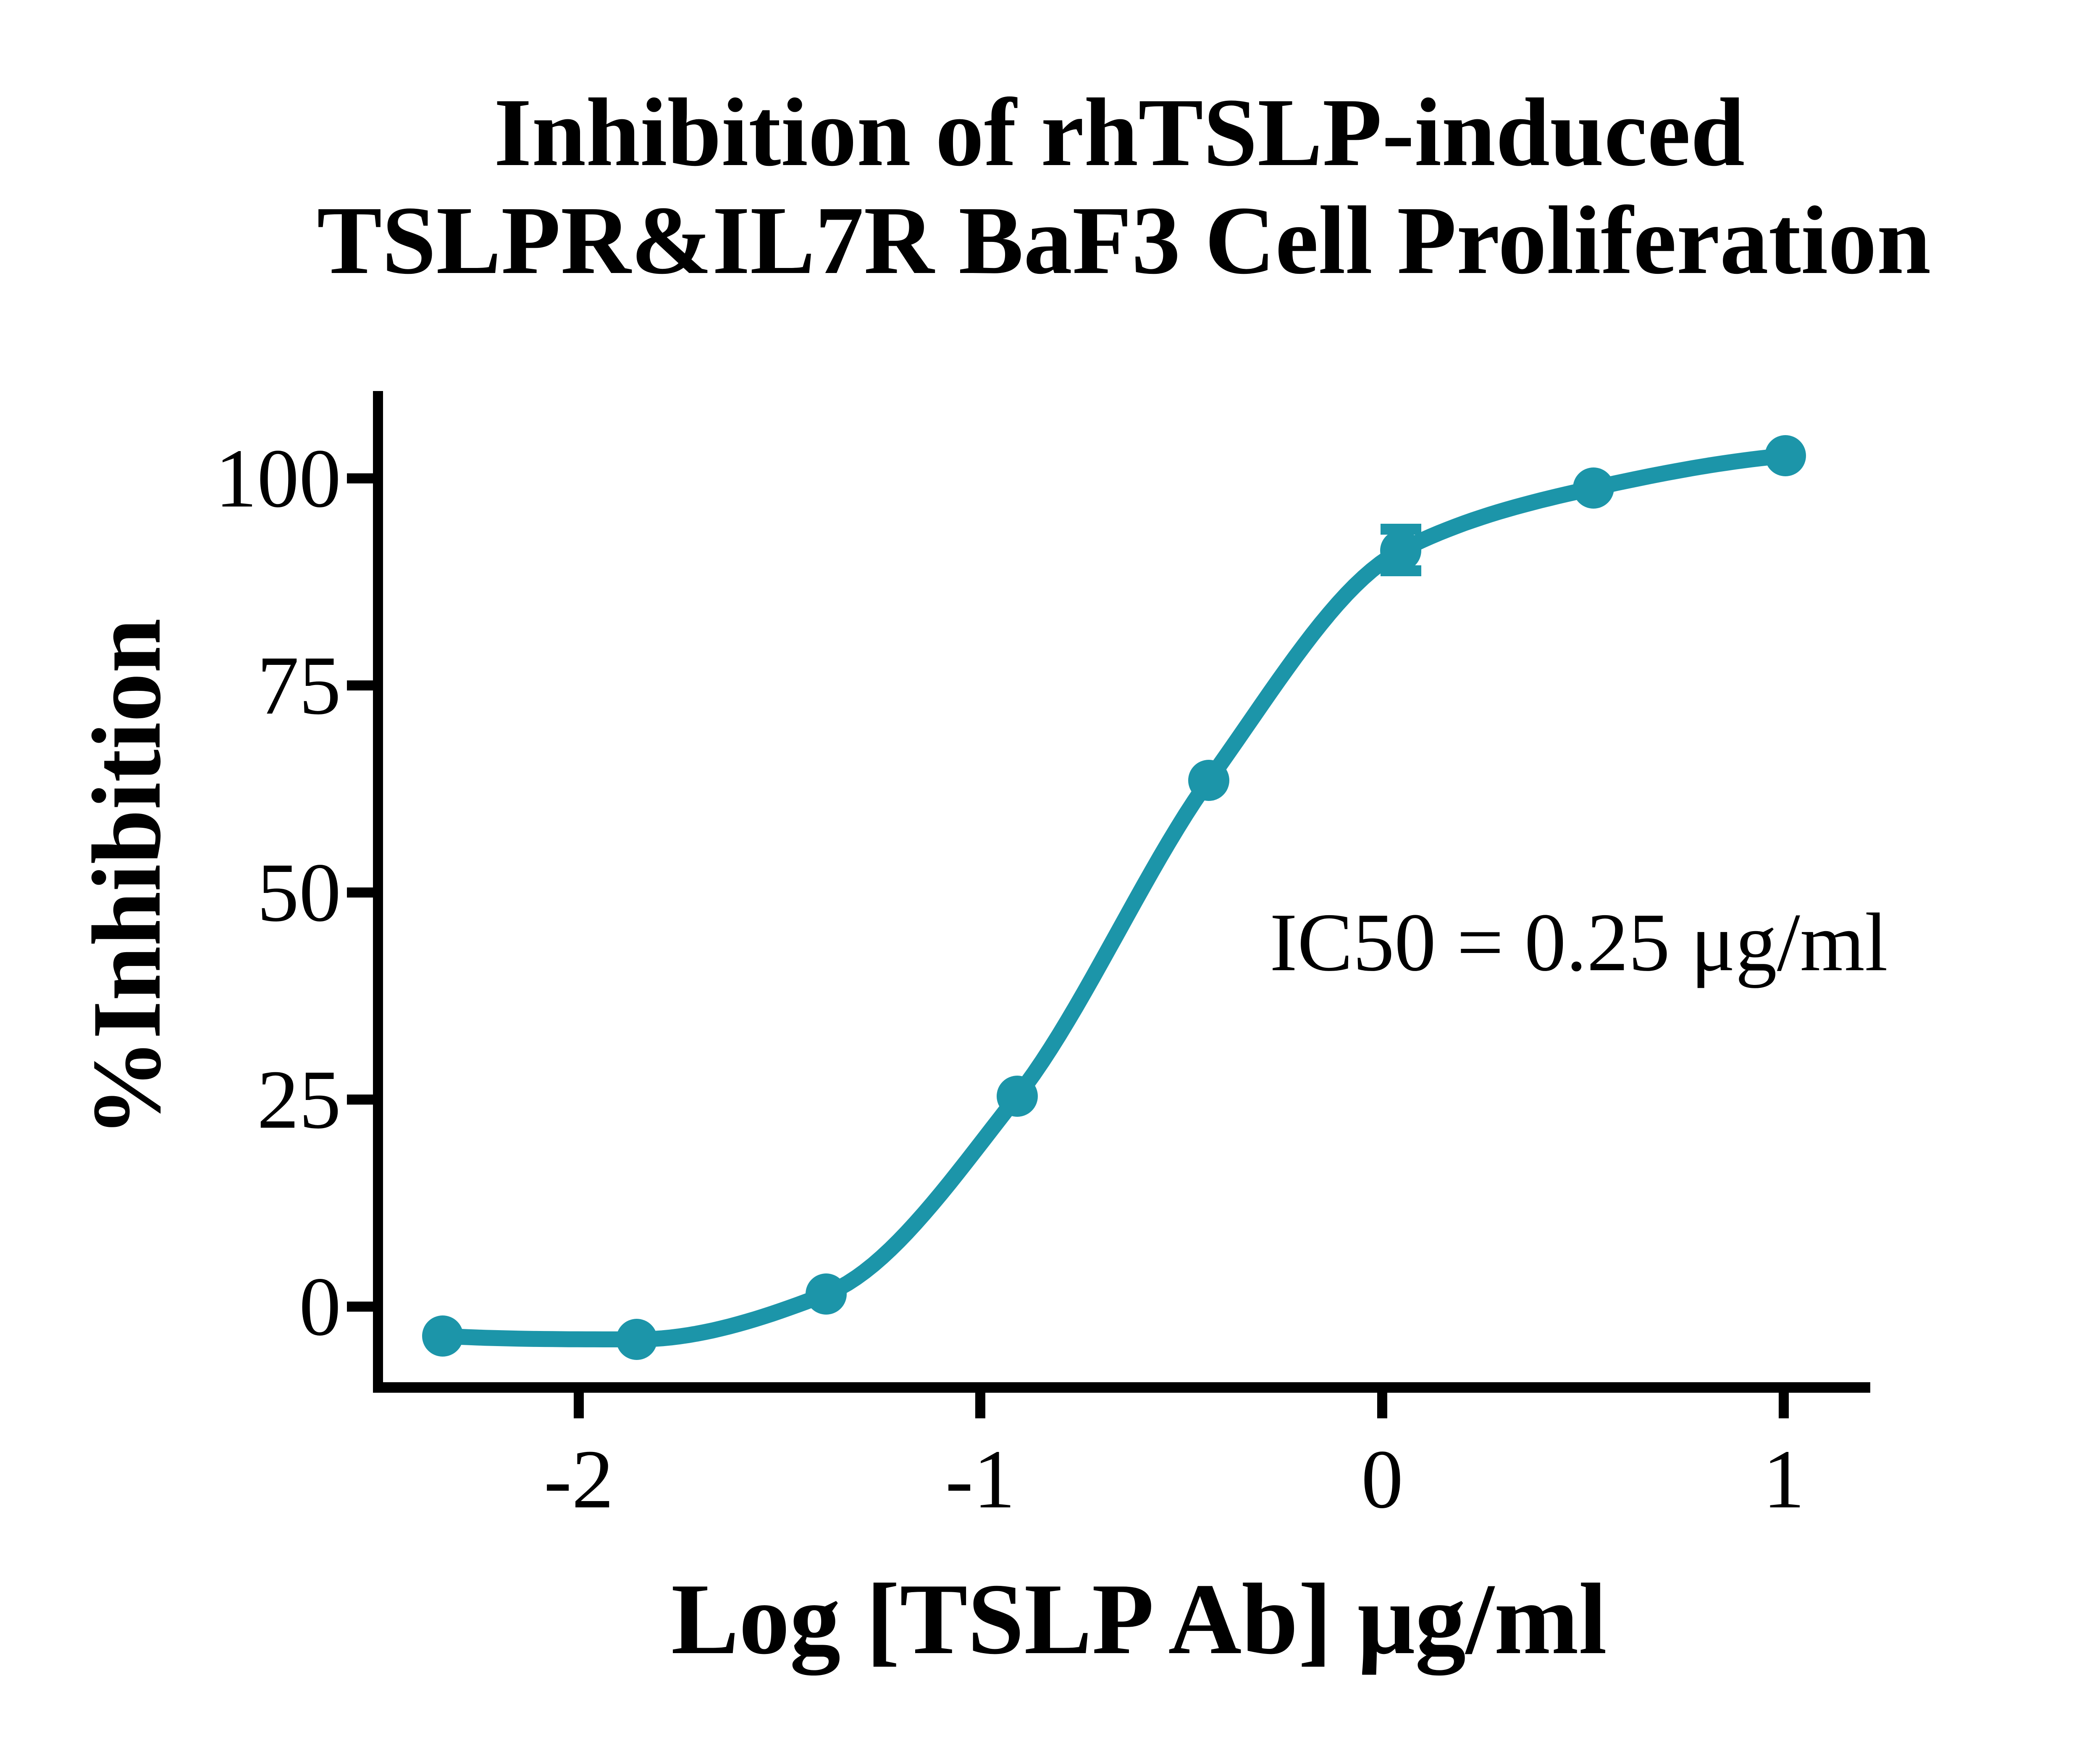 This screenshot has height=1743, width=2100. What do you see at coordinates (278, 478) in the screenshot?
I see `svg-text: 100` at bounding box center [278, 478].